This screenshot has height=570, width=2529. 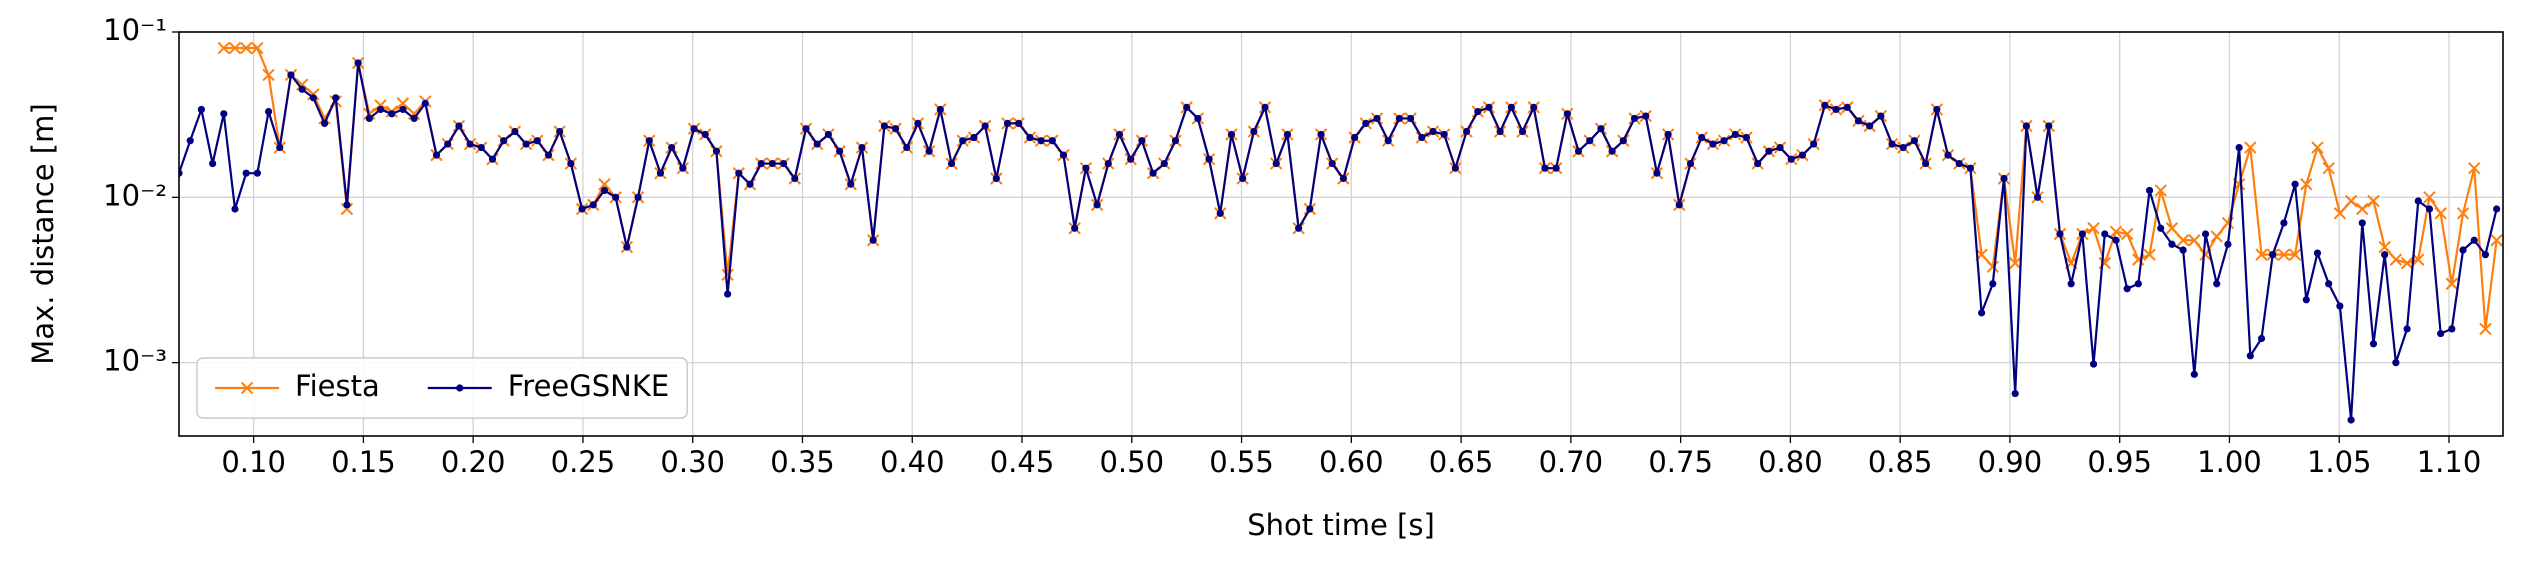 I want to click on x-tick-label: 1.05, so click(x=2339, y=462).